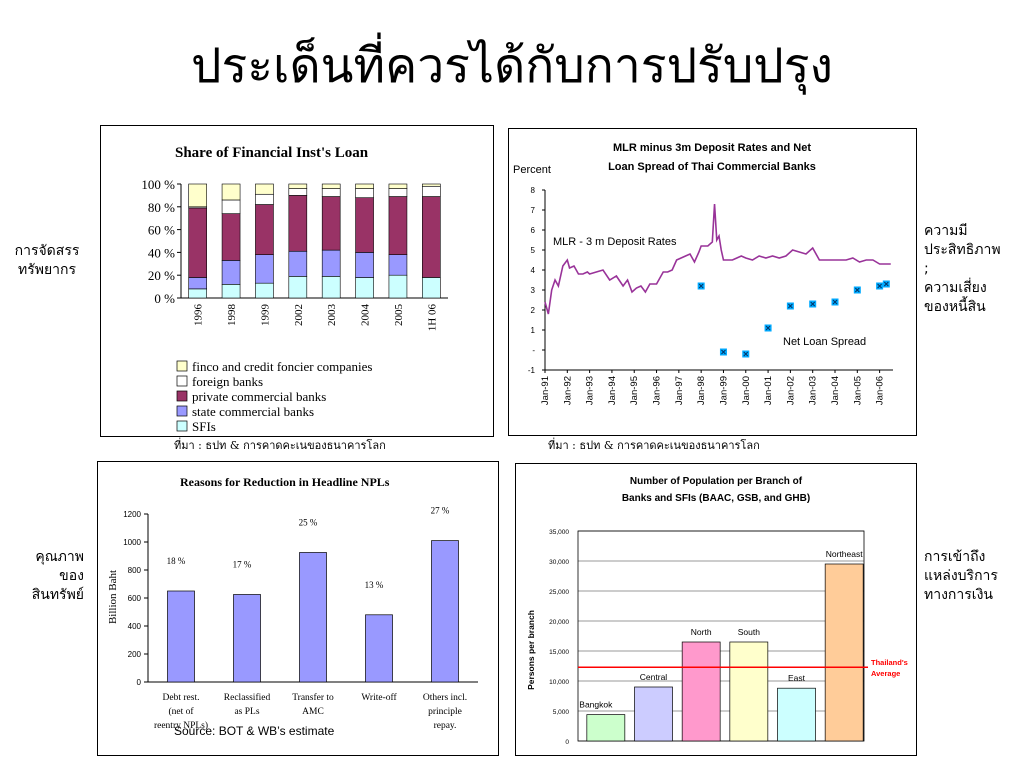 This screenshot has height=768, width=1024. Describe the element at coordinates (615, 242) in the screenshot. I see `series-label-mlr: MLR - 3 m Deposit Rates` at that location.